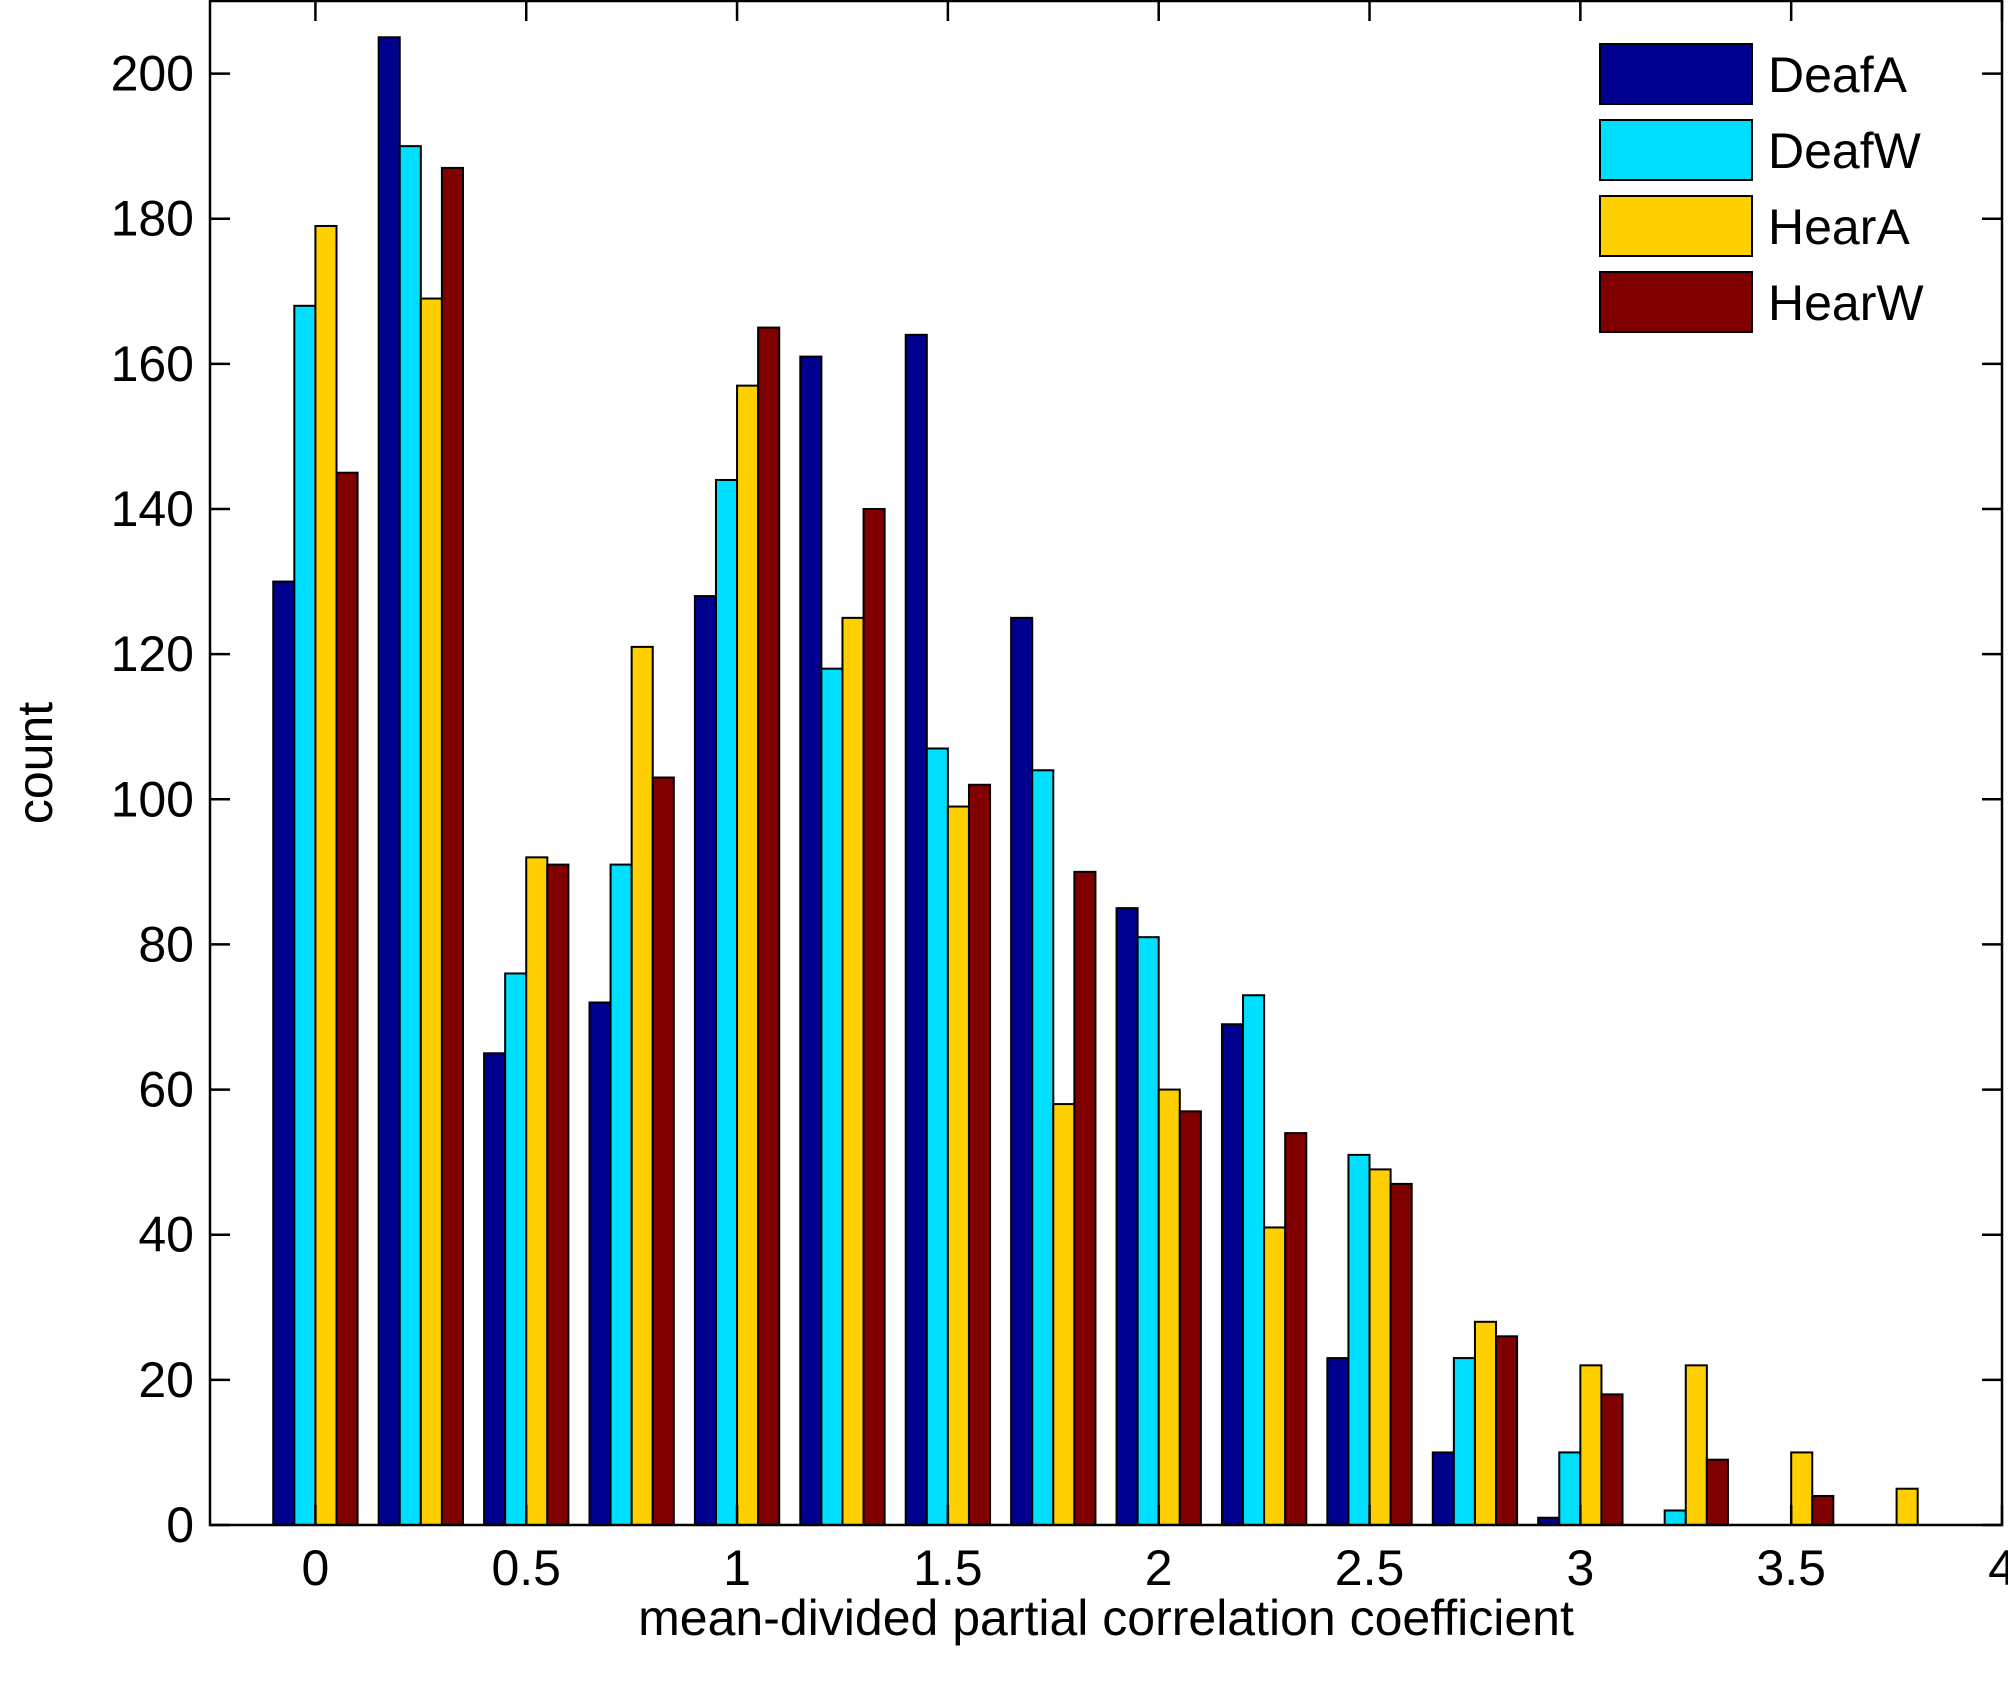 The image size is (2008, 1691). What do you see at coordinates (152, 799) in the screenshot?
I see `y-tick-label: 100` at bounding box center [152, 799].